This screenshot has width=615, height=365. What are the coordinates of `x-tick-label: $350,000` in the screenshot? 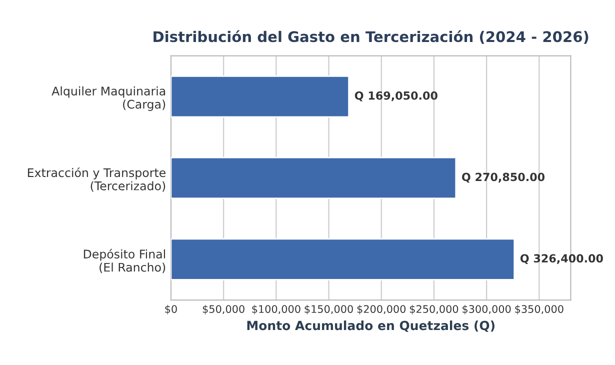 It's located at (539, 309).